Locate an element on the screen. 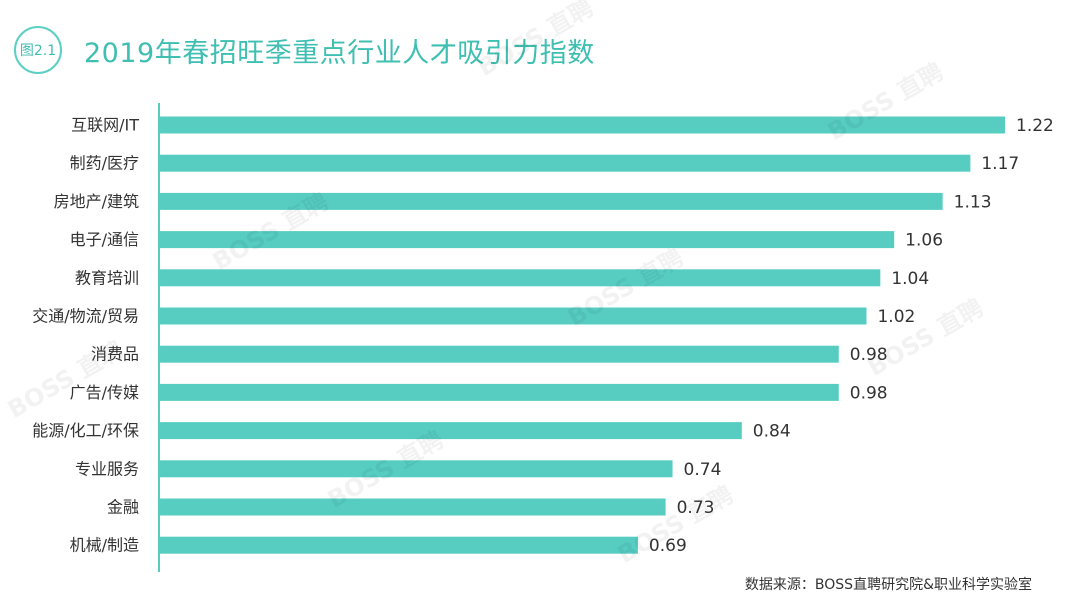  value-label: 0.69 is located at coordinates (668, 546).